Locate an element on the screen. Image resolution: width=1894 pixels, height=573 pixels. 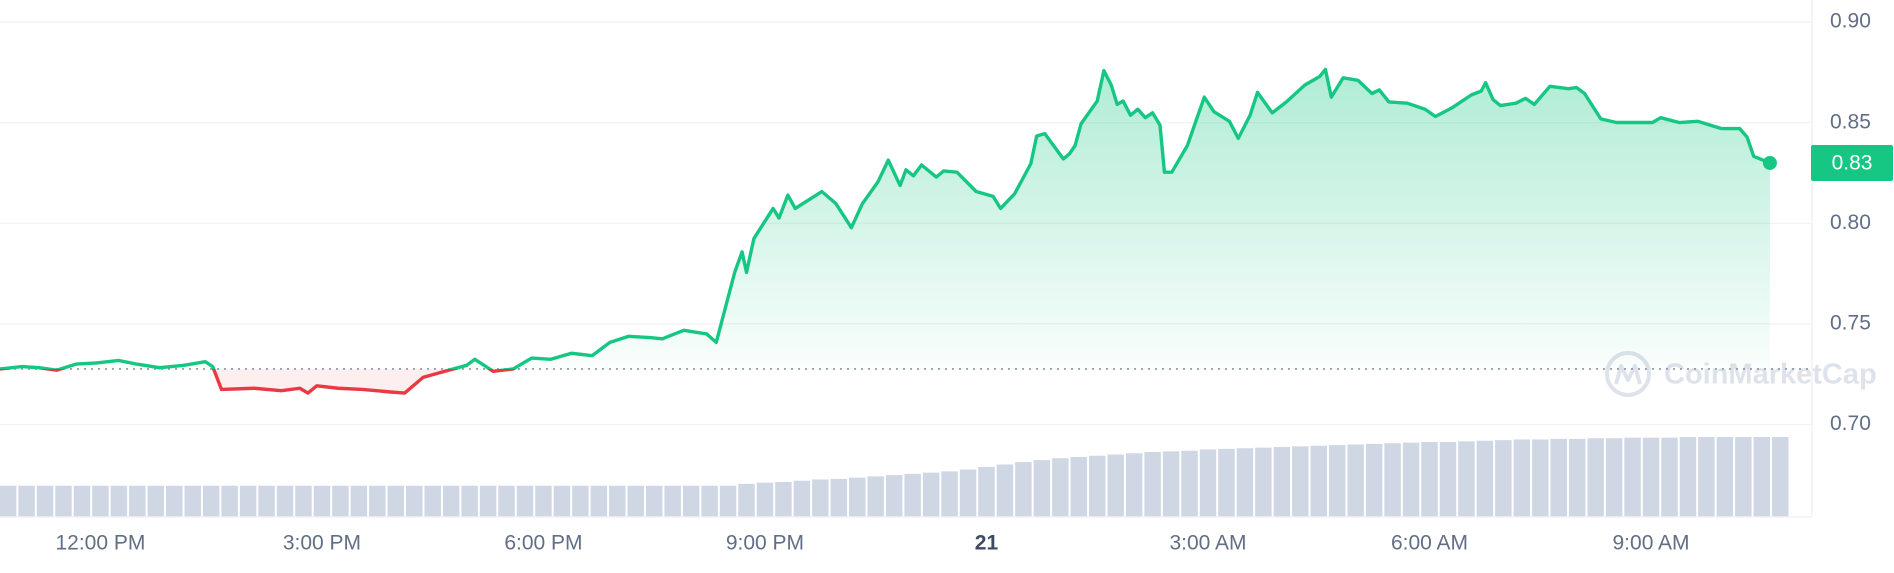
x-tick-label: 21 is located at coordinates (987, 543).